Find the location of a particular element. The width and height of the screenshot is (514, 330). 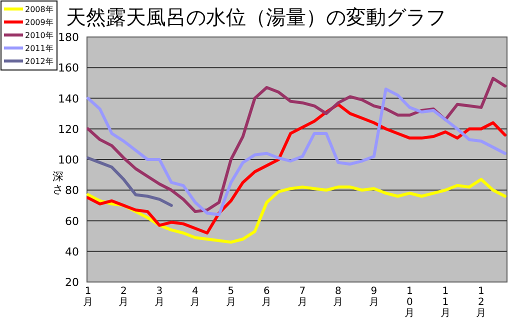

y-tick-label: 20 is located at coordinates (72, 282).